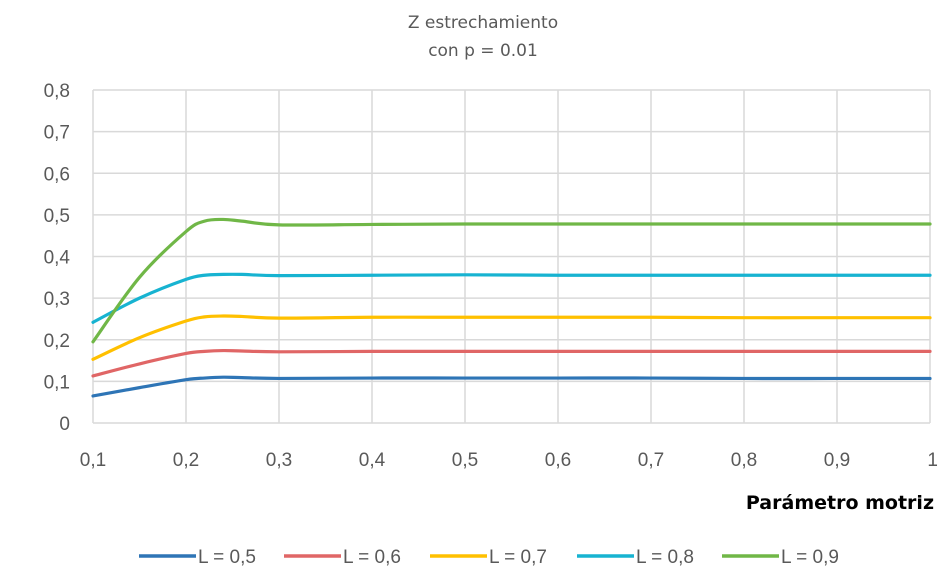  I want to click on y-tick-label: 0,6, so click(57, 174).